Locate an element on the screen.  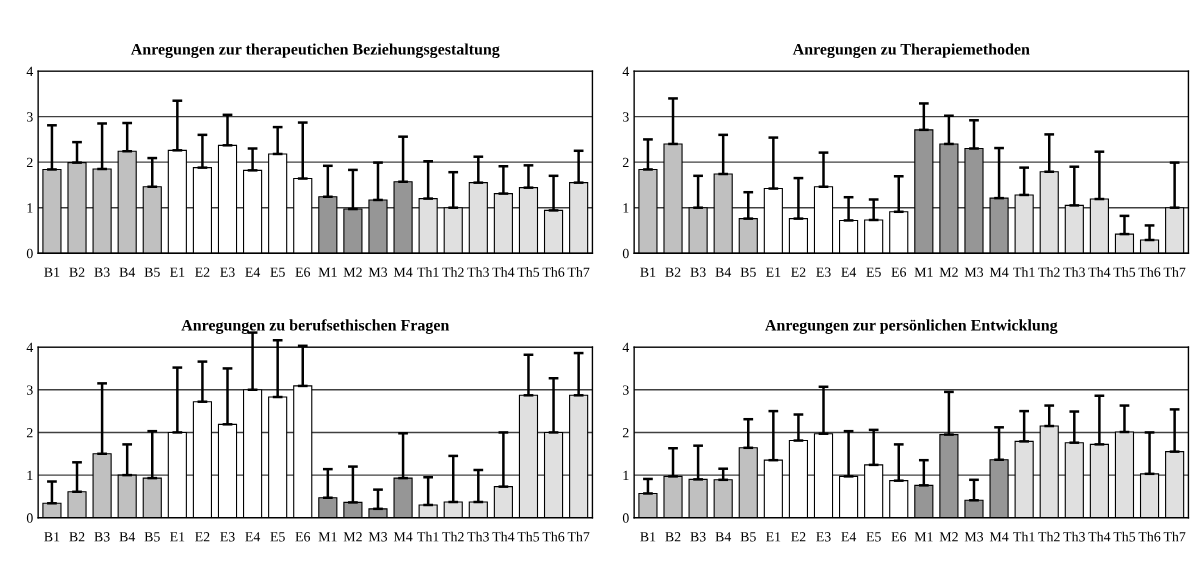
chart-title: Anregungen zu Therapiemethoden is located at coordinates (911, 50).